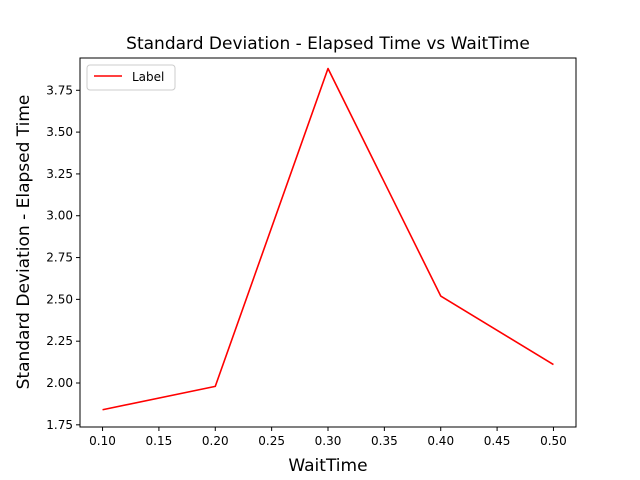 This screenshot has width=640, height=480. Describe the element at coordinates (59, 90) in the screenshot. I see `y-tick-label: 3.75` at that location.